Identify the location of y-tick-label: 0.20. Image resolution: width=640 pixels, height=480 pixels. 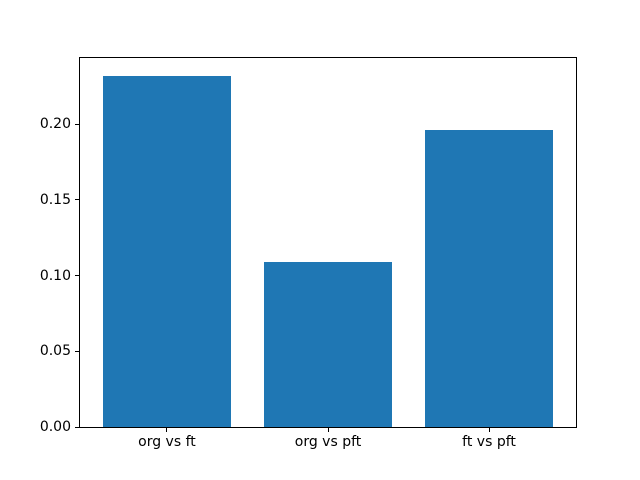
(55, 124).